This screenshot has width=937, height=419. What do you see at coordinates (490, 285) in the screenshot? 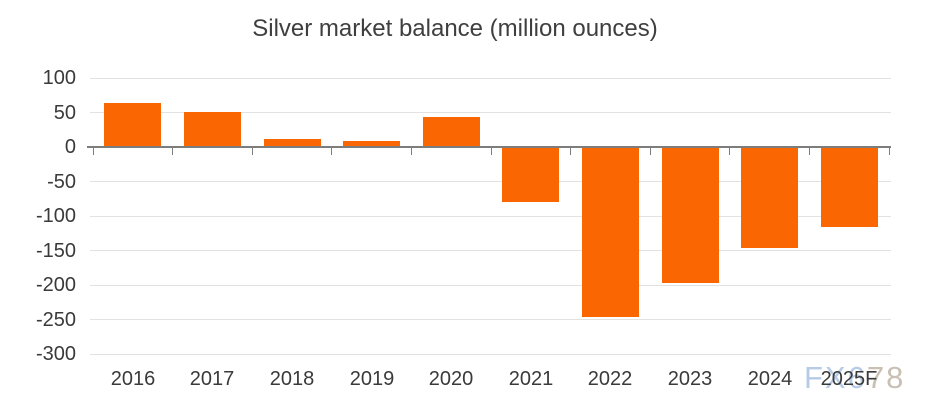
I see `gridline-y--200` at bounding box center [490, 285].